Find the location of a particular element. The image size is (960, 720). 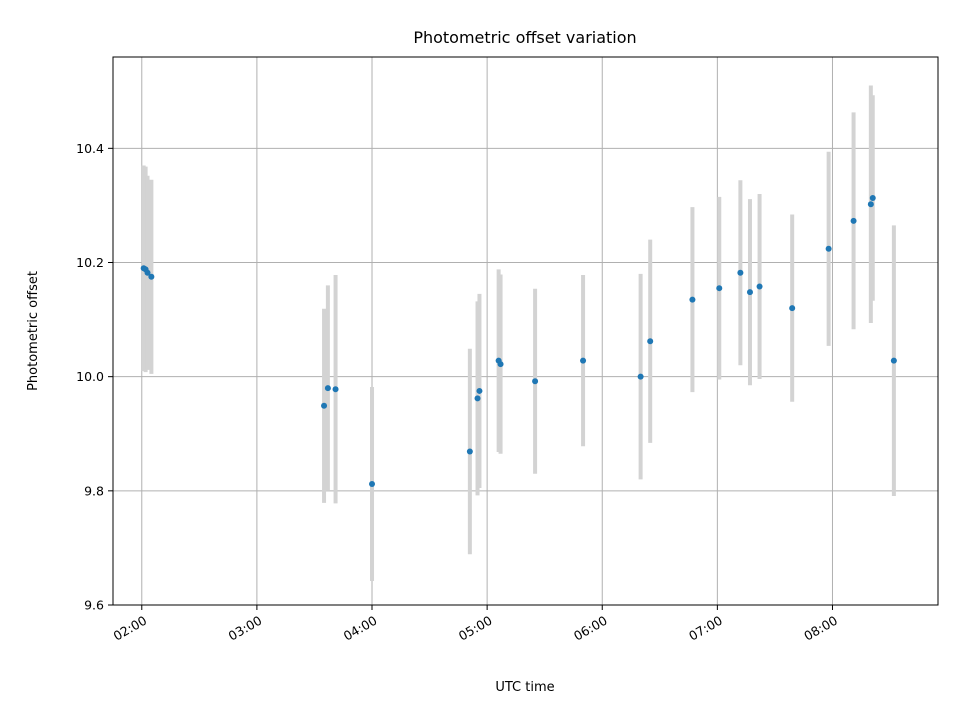

y-tick-label: 9.8 is located at coordinates (94, 490).